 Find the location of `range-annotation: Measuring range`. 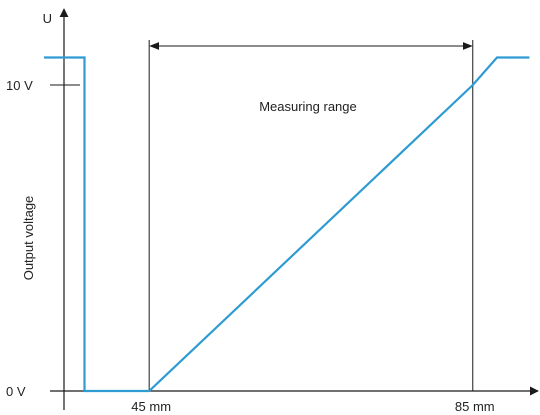

range-annotation: Measuring range is located at coordinates (308, 106).